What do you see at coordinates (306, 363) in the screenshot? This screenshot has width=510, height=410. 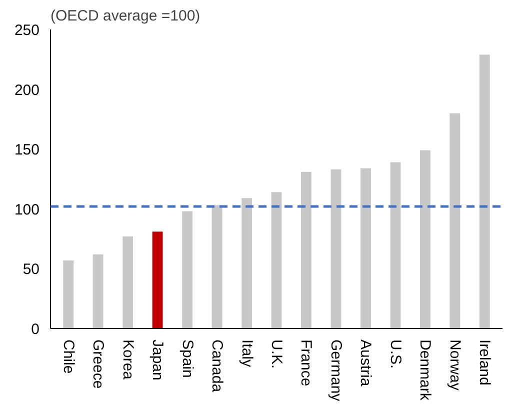 I see `x-tick-label: France` at bounding box center [306, 363].